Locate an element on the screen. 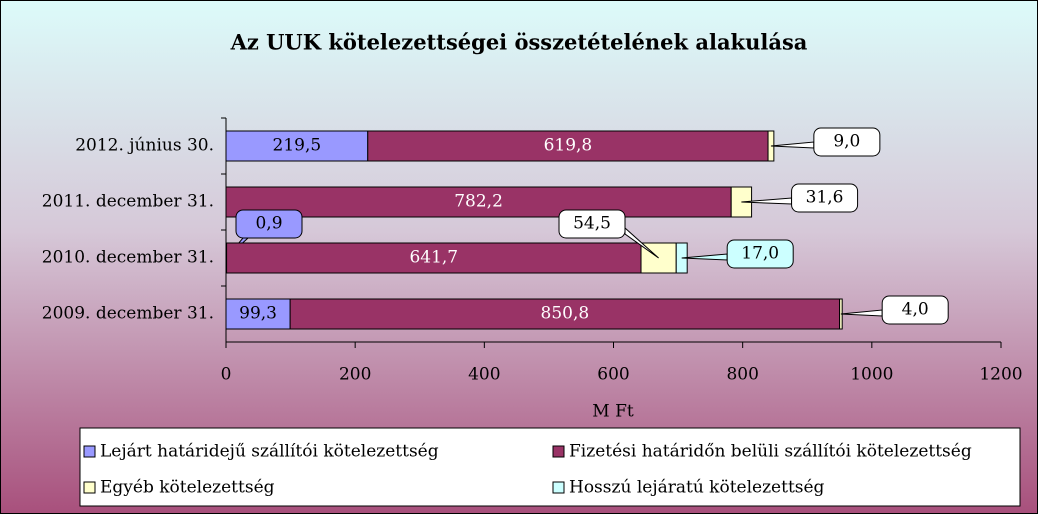  x-tick-label: 1200 is located at coordinates (1000, 375).